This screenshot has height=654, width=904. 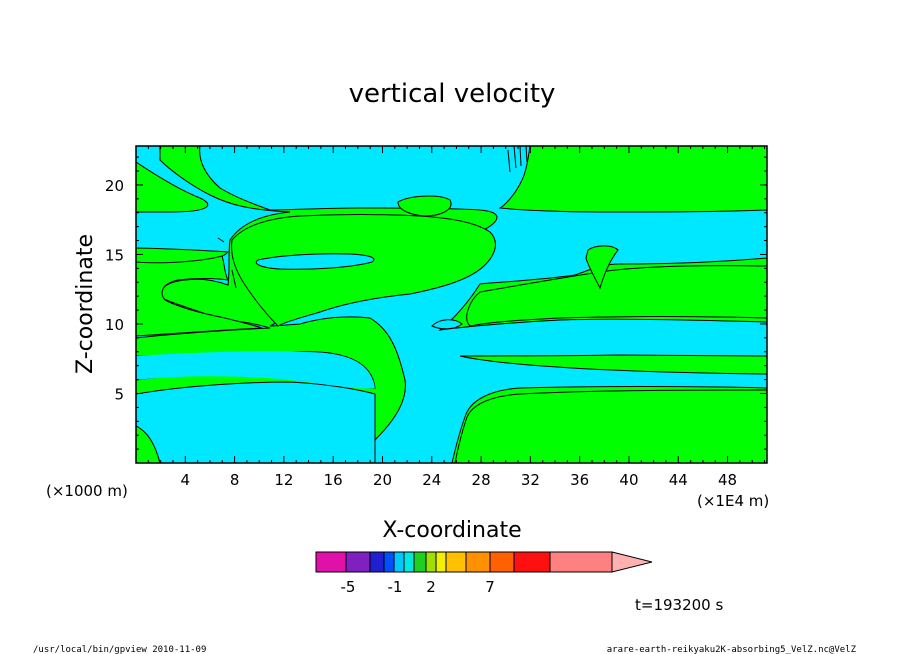 What do you see at coordinates (530, 480) in the screenshot?
I see `x-tick-label: 32` at bounding box center [530, 480].